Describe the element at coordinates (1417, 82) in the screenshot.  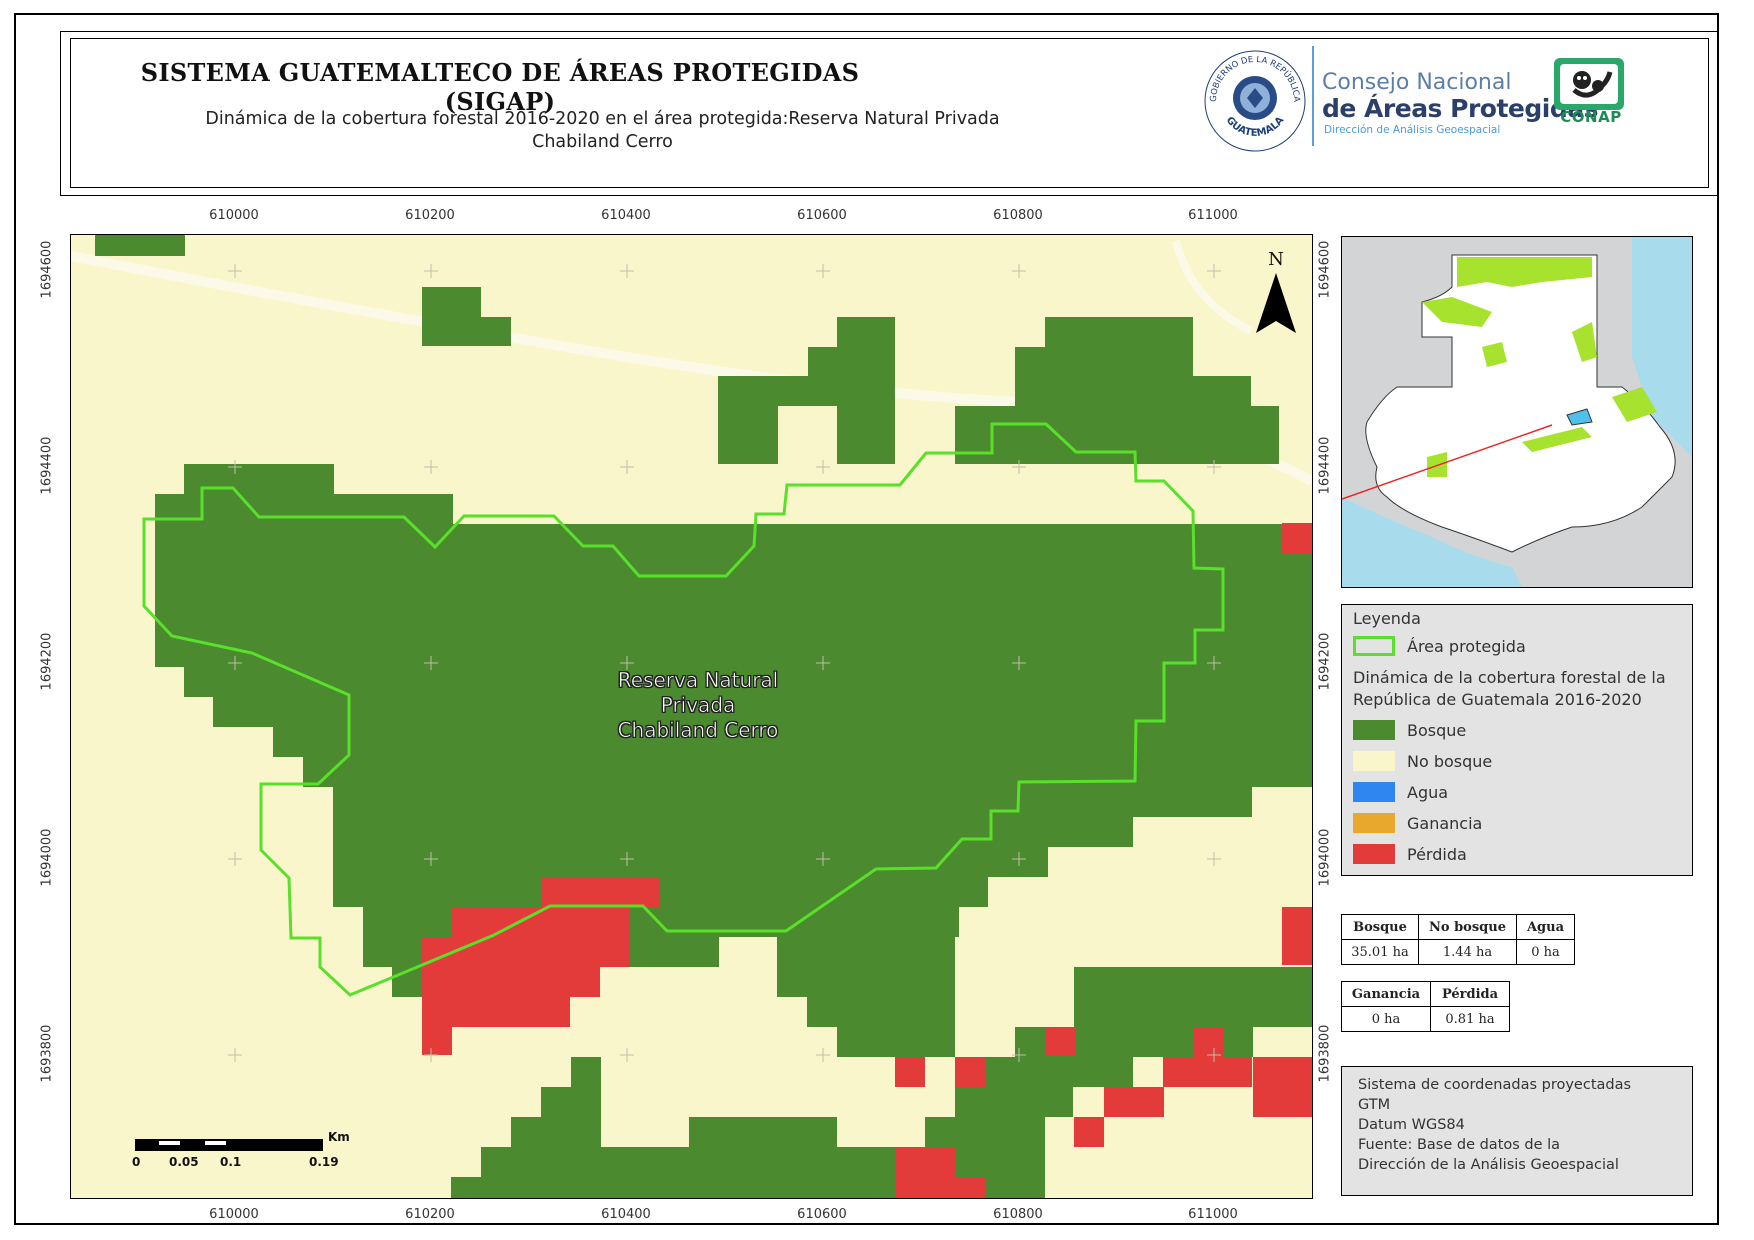
I see `org-name-line-1: Consejo Nacional` at that location.